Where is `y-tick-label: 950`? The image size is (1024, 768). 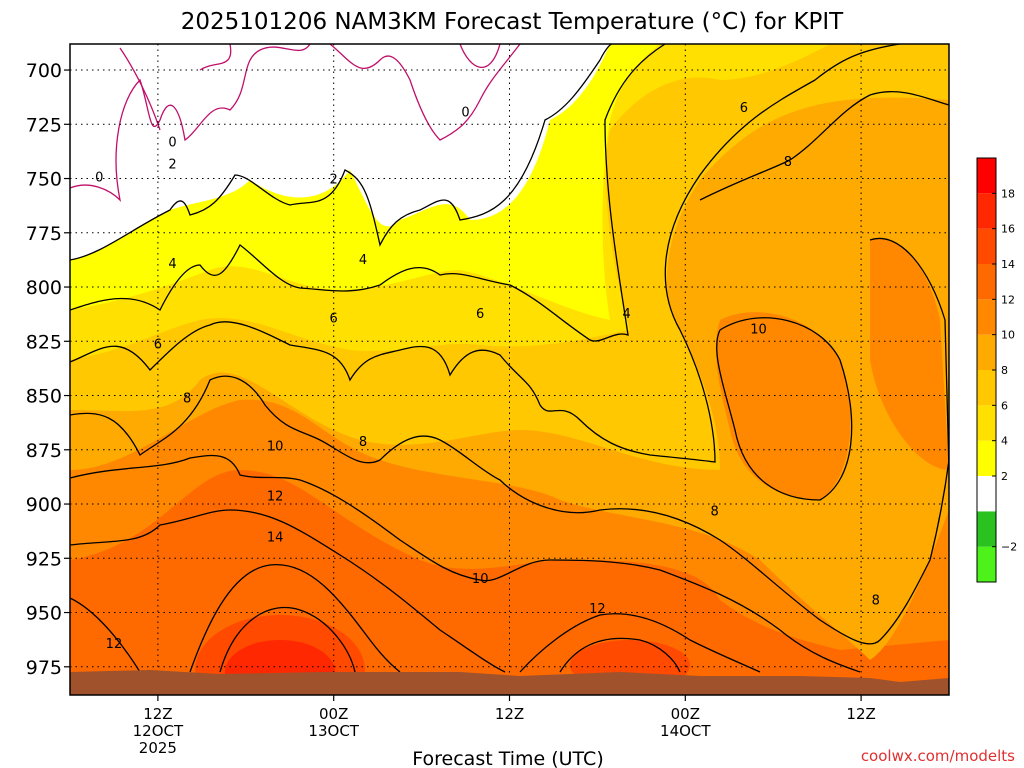 y-tick-label: 950 is located at coordinates (44, 614).